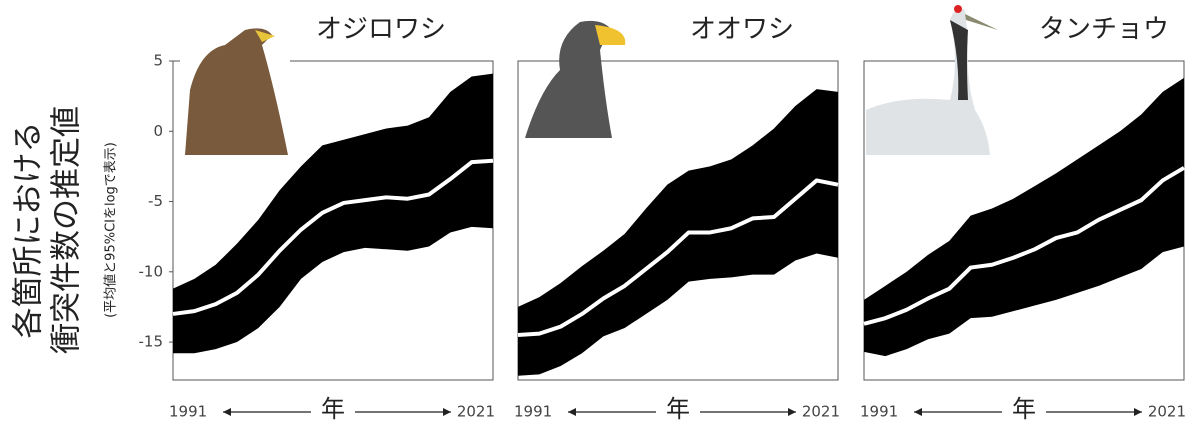 This screenshot has width=1189, height=424. What do you see at coordinates (151, 271) in the screenshot?
I see `y-tick-label: -10` at bounding box center [151, 271].